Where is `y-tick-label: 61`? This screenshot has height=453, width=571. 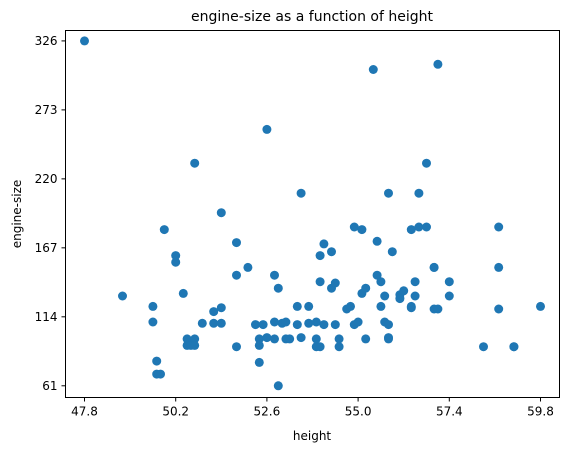 y-tick-label: 61 is located at coordinates (49, 386).